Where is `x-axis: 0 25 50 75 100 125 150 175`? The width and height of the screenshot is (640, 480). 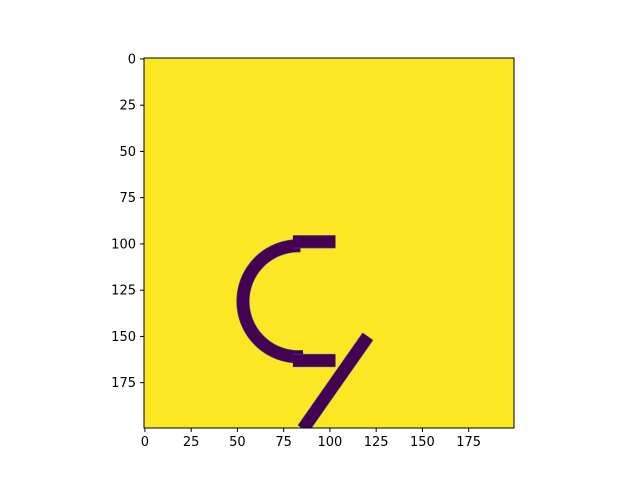 x-axis: 0 25 50 75 100 125 150 175 is located at coordinates (311, 439).